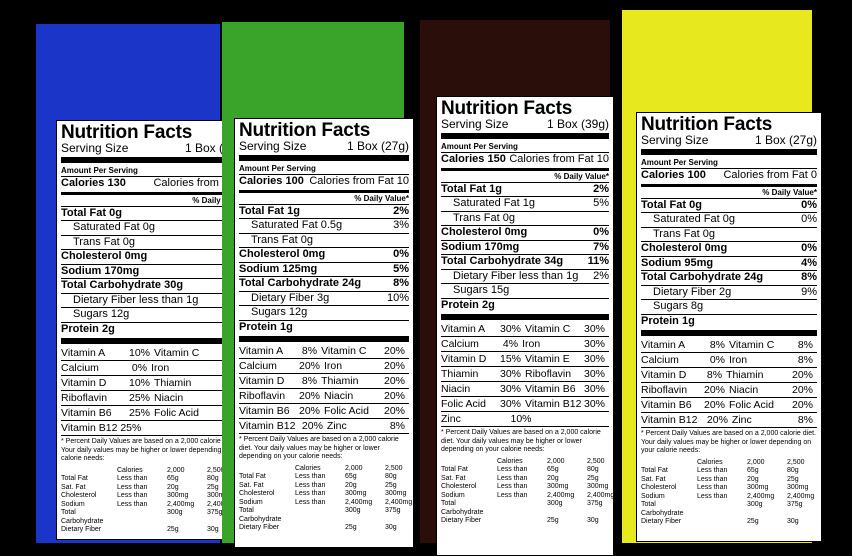 This screenshot has width=852, height=556. What do you see at coordinates (525, 389) in the screenshot?
I see `vitamin-row: Niacin 30% Vitamin B6 30%` at bounding box center [525, 389].